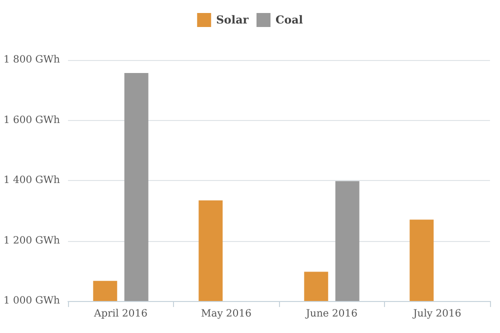 This screenshot has height=333, width=500. Describe the element at coordinates (32, 120) in the screenshot. I see `y-tick-label: 1 600 GWh` at that location.